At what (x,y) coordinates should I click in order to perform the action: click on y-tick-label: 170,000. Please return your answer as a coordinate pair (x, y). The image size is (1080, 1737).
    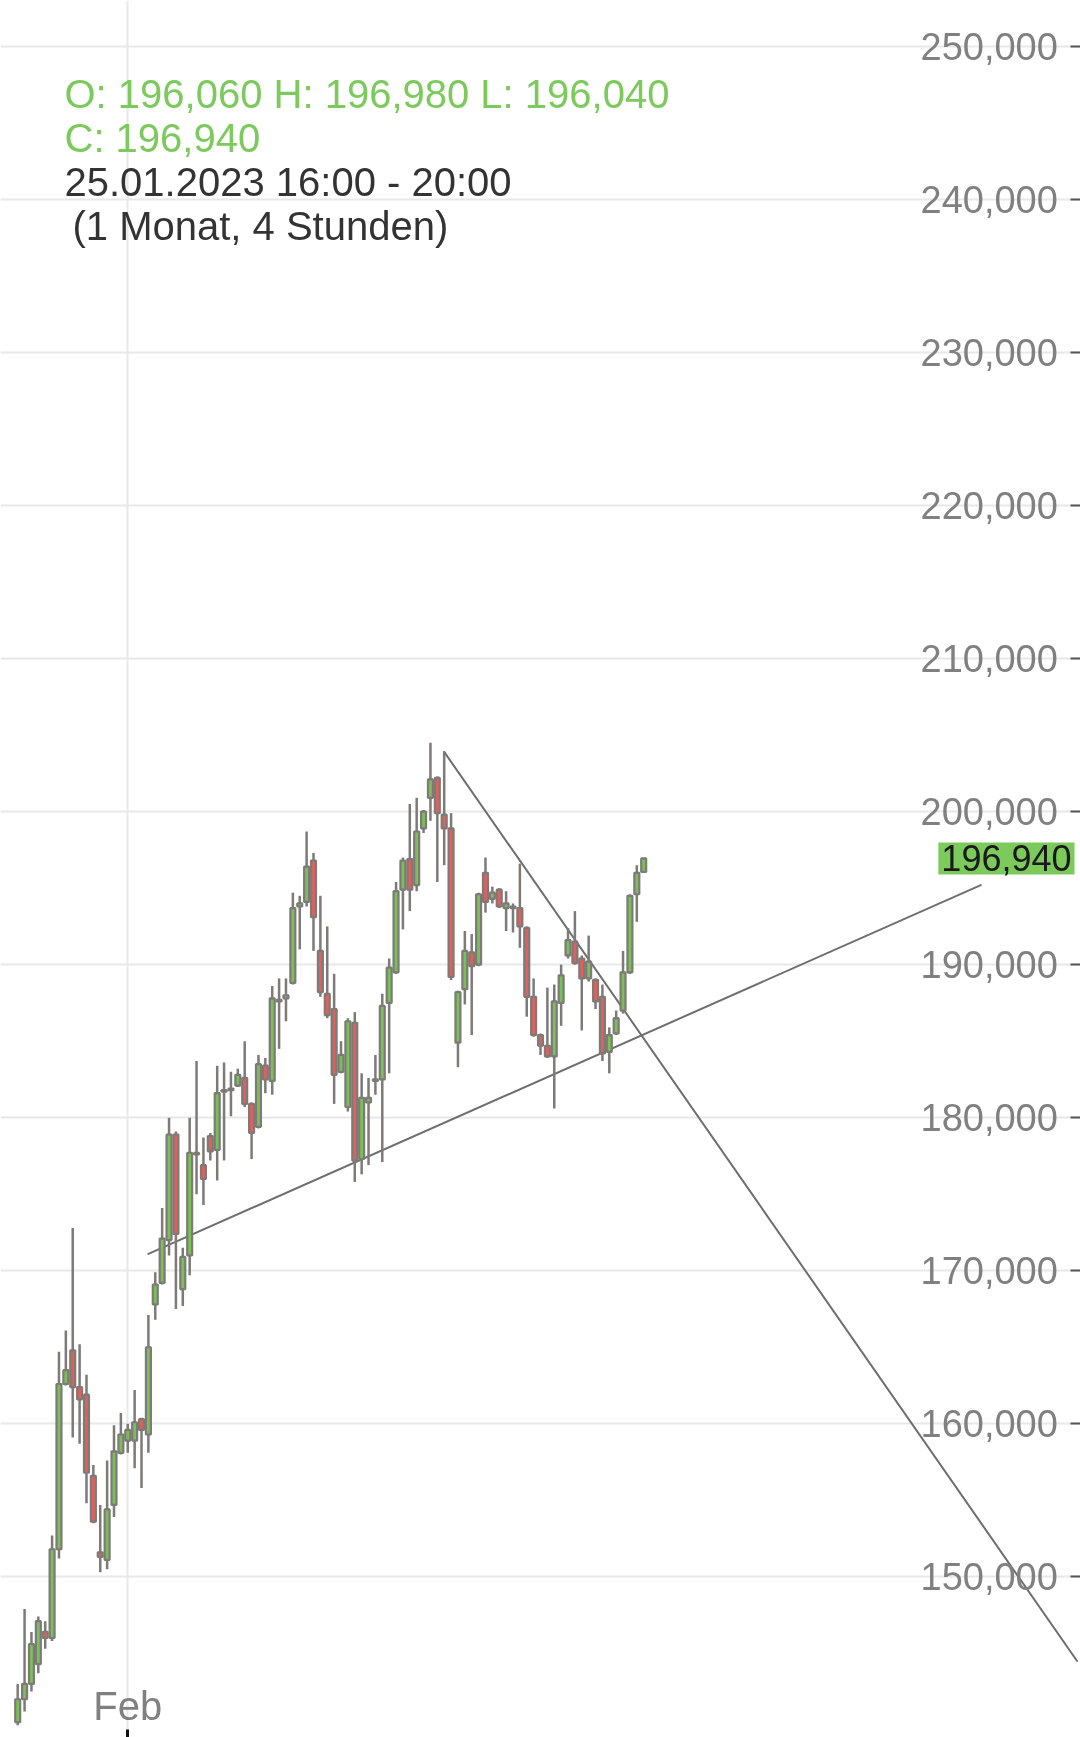
    Looking at the image, I should click on (989, 1271).